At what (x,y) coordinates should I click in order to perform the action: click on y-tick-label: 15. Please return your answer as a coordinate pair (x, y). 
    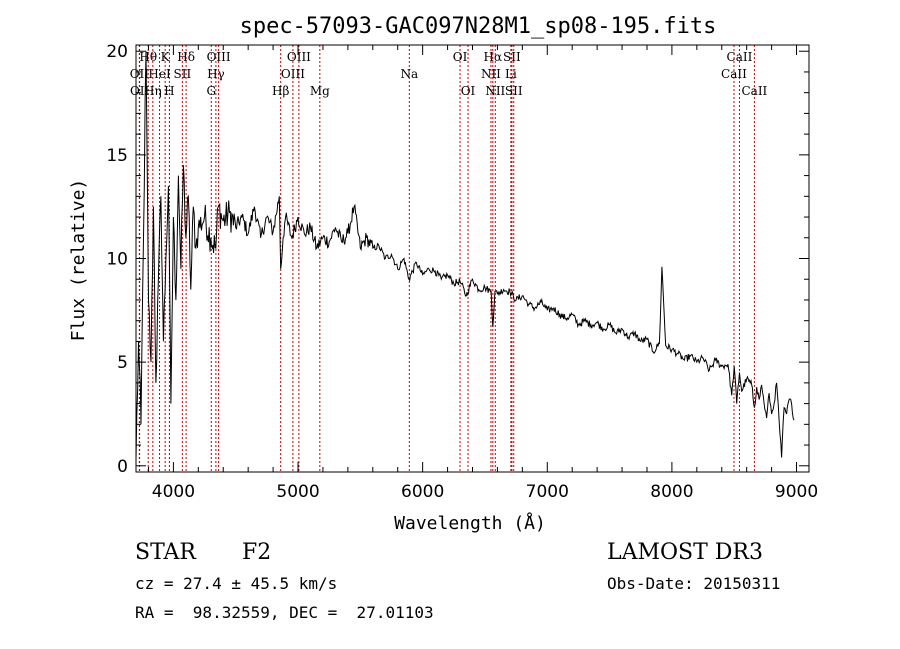
    Looking at the image, I should click on (117, 156).